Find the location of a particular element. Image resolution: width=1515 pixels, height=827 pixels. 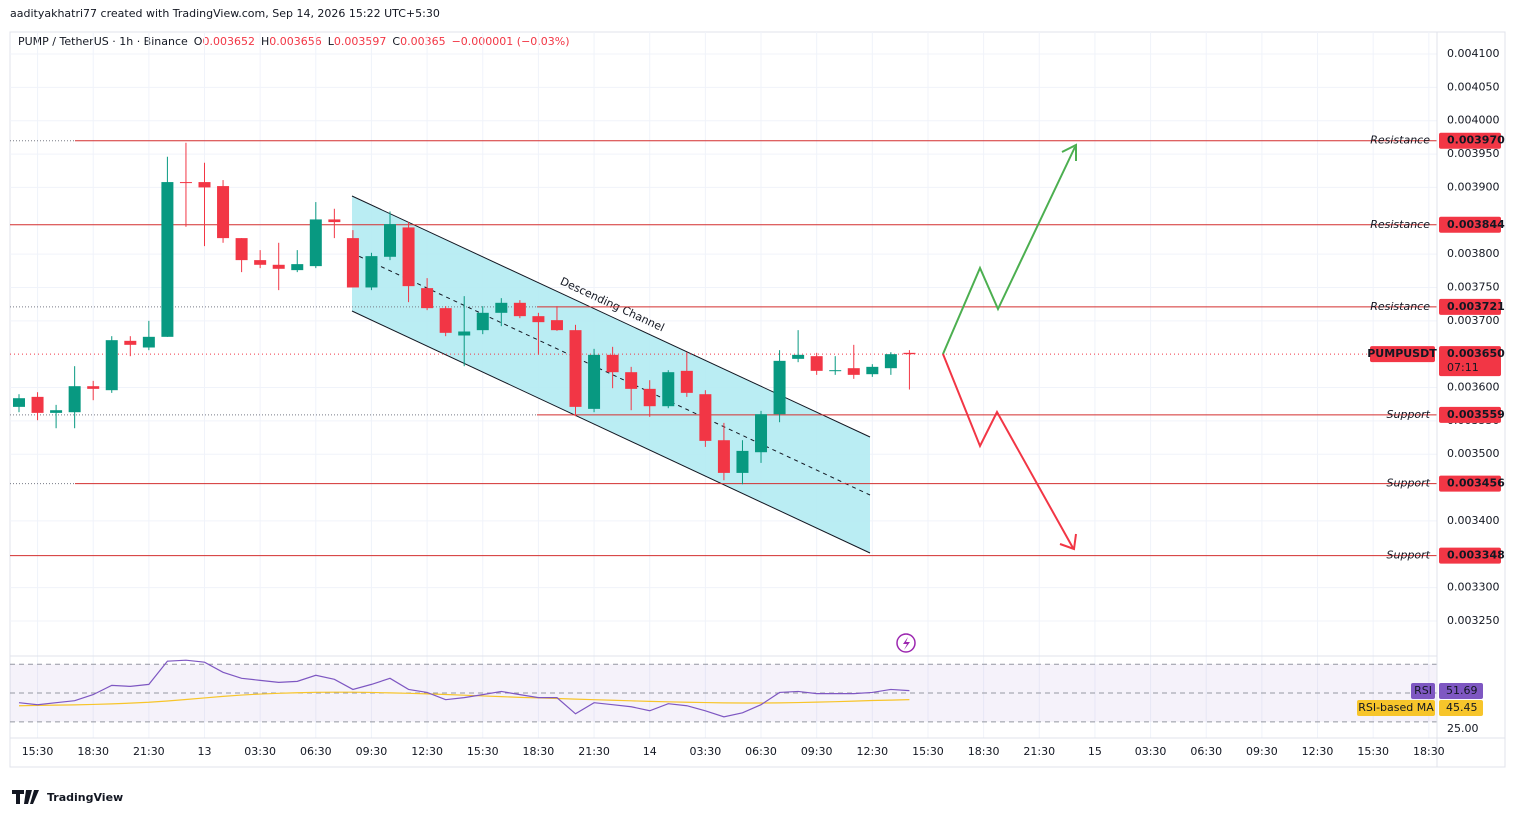

x-tick-label: 14 is located at coordinates (650, 751).